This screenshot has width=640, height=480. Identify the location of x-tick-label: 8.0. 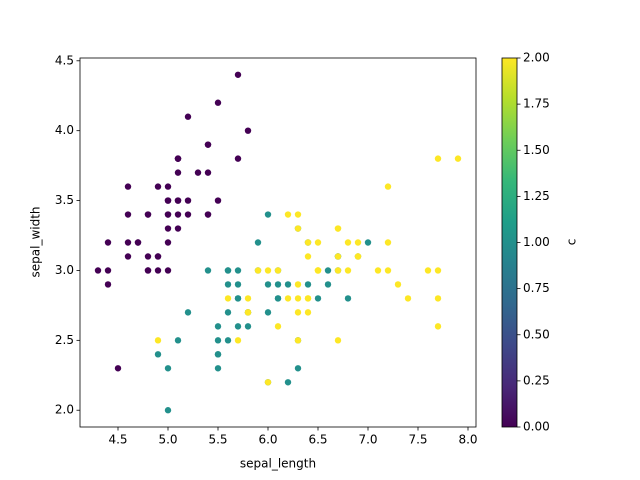
(467, 440).